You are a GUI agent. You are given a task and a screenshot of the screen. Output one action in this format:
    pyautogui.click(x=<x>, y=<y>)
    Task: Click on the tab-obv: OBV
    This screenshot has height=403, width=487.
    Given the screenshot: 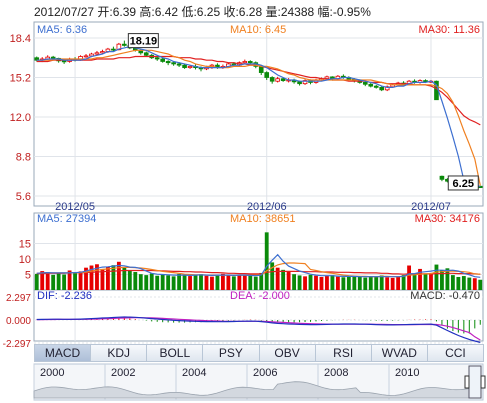 What is the action you would take?
    pyautogui.click(x=287, y=353)
    